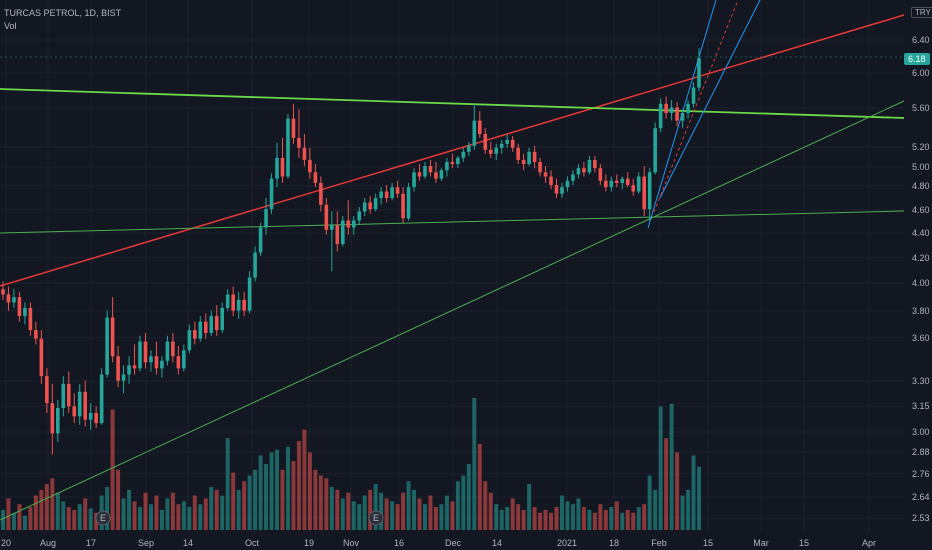 Image resolution: width=932 pixels, height=550 pixels. I want to click on volume-indicator-label: Vol, so click(10, 26).